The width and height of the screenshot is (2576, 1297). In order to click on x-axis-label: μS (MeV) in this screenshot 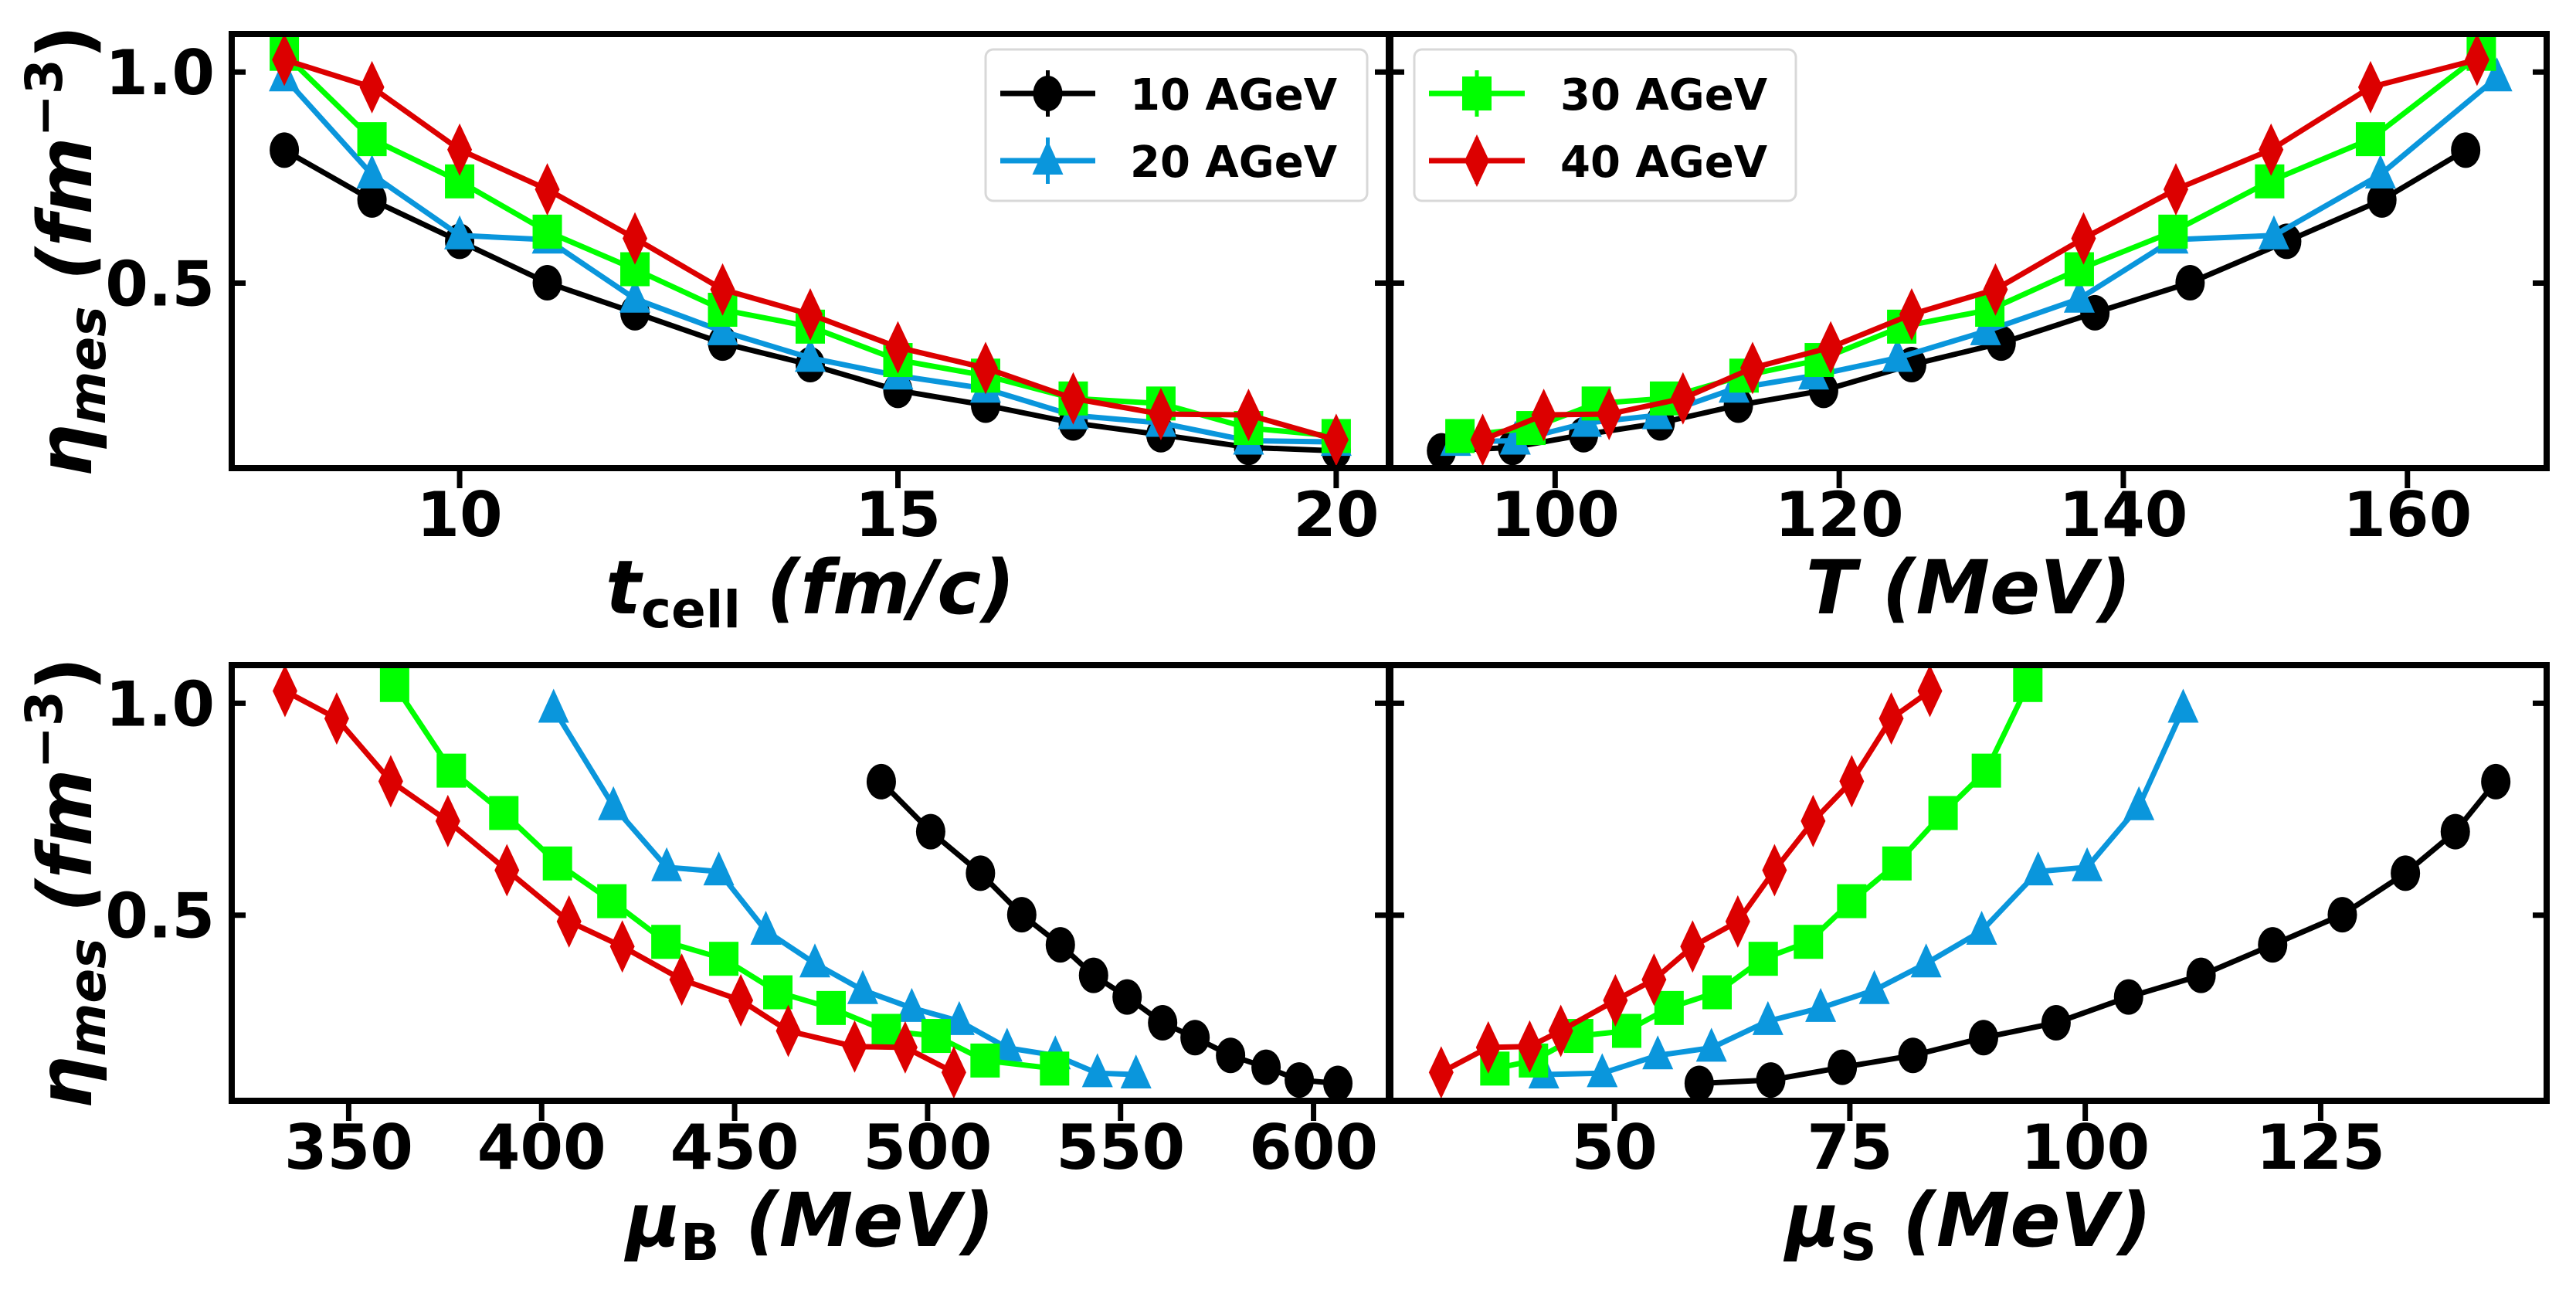, I will do `click(1967, 1224)`.